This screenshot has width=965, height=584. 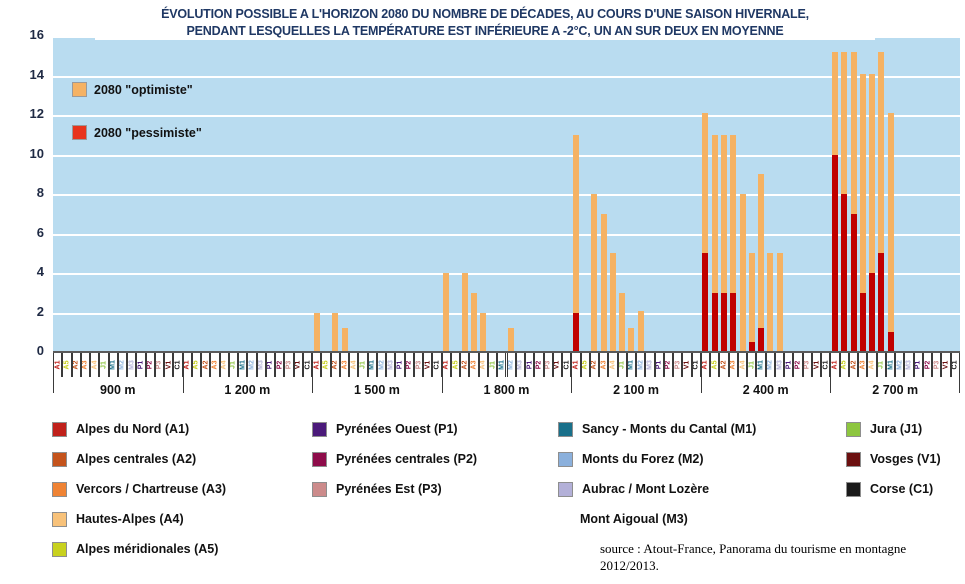 What do you see at coordinates (643, 459) in the screenshot?
I see `legend-label: Monts du Forez (M2)` at bounding box center [643, 459].